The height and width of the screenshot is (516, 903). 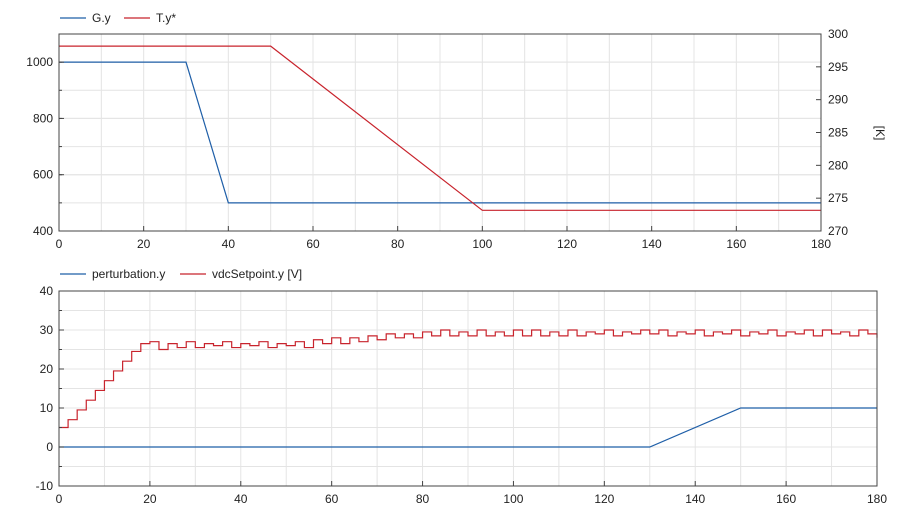 What do you see at coordinates (257, 274) in the screenshot?
I see `legend-label-vdc-setpoint: vdcSetpoint.y [V]` at bounding box center [257, 274].